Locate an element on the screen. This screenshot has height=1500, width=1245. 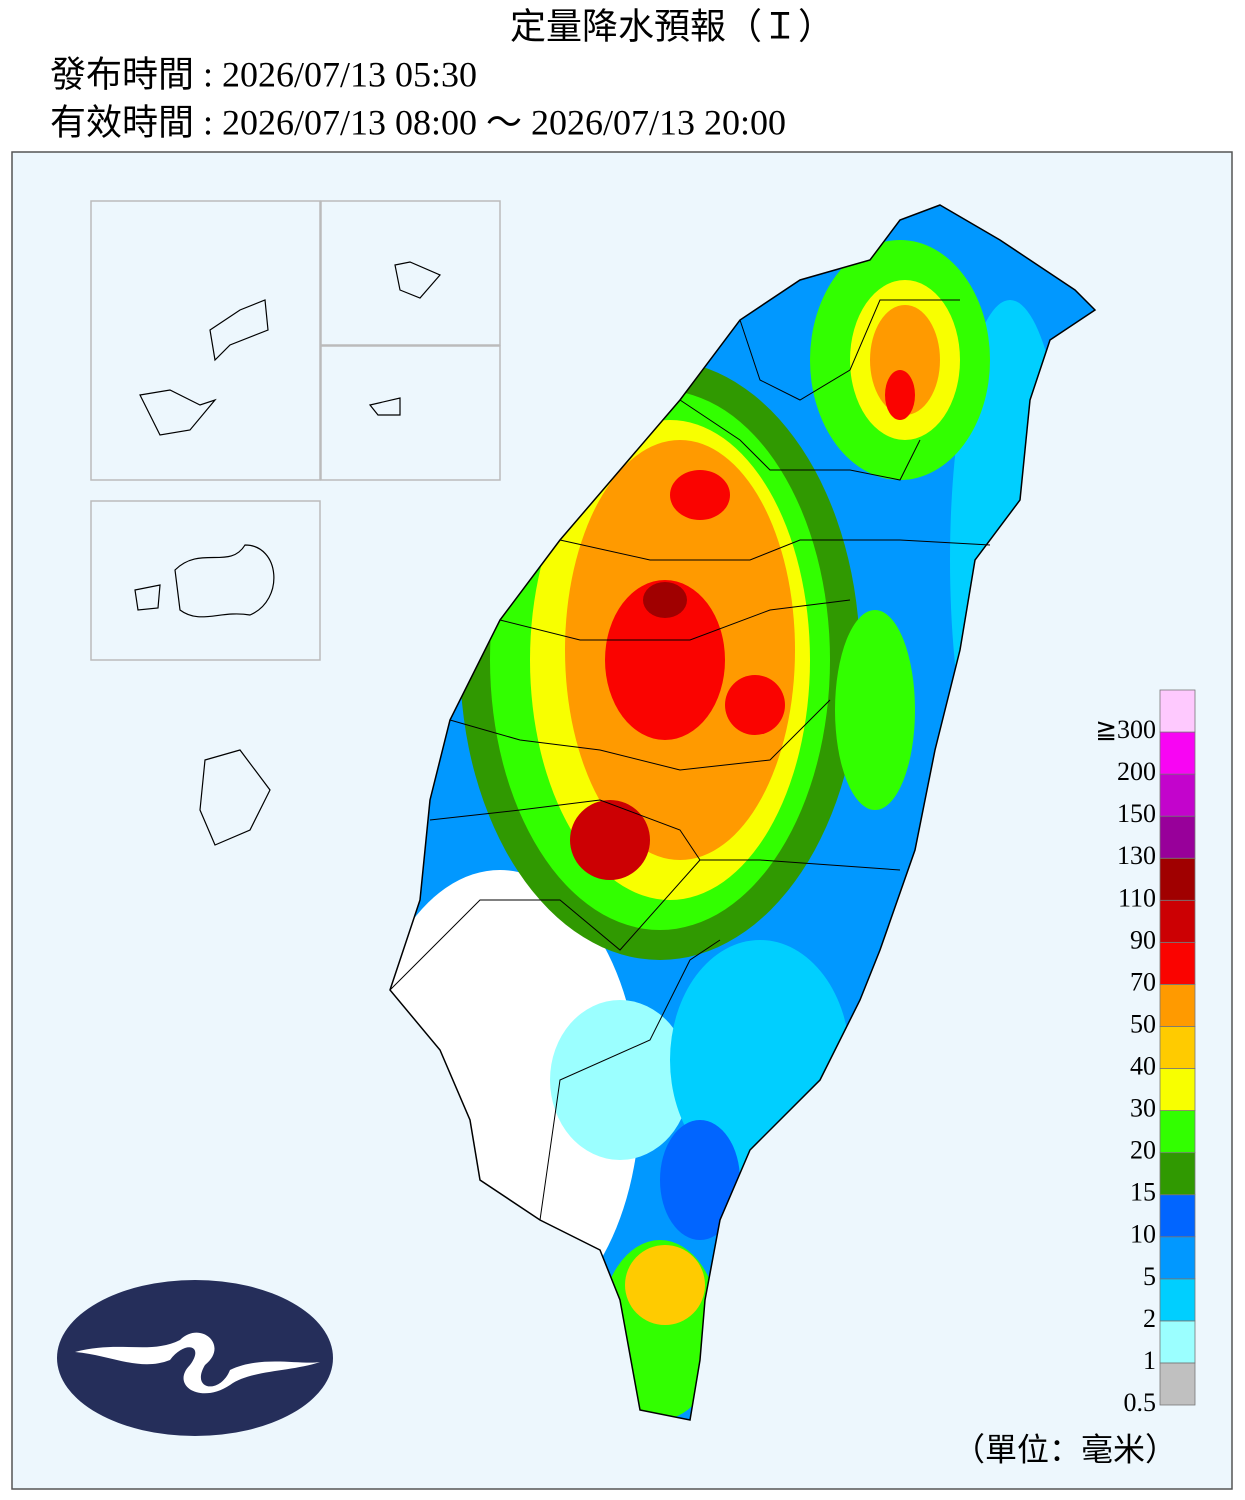
legend-label: 10 is located at coordinates (1143, 1234).